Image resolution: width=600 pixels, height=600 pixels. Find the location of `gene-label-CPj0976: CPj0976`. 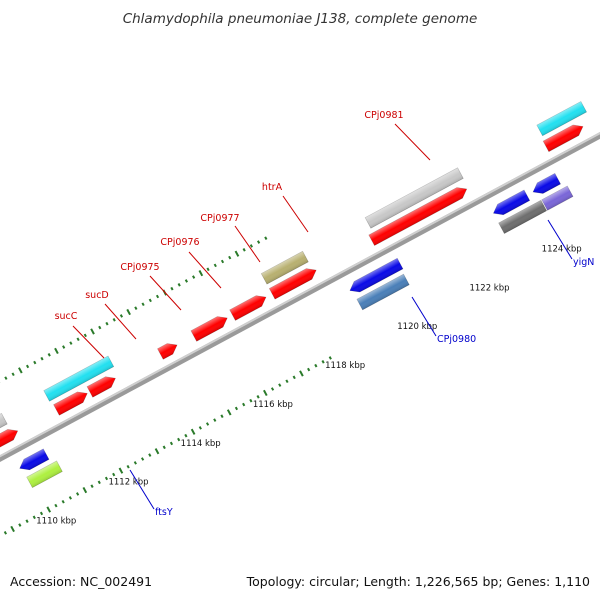

gene-label-CPj0976: CPj0976 is located at coordinates (179, 242).